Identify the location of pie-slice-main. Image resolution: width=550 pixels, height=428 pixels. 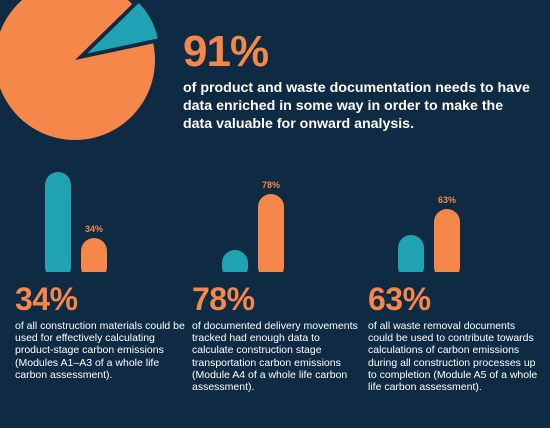
(77, 70).